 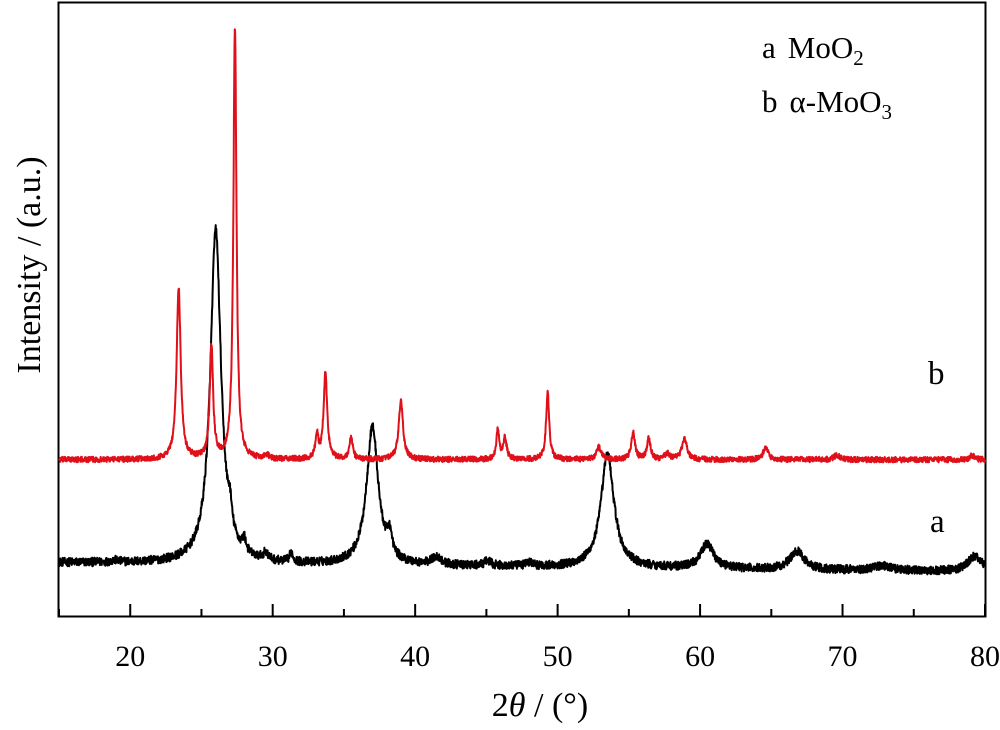 What do you see at coordinates (540, 705) in the screenshot?
I see `x-axis-title: 2θ / (°)` at bounding box center [540, 705].